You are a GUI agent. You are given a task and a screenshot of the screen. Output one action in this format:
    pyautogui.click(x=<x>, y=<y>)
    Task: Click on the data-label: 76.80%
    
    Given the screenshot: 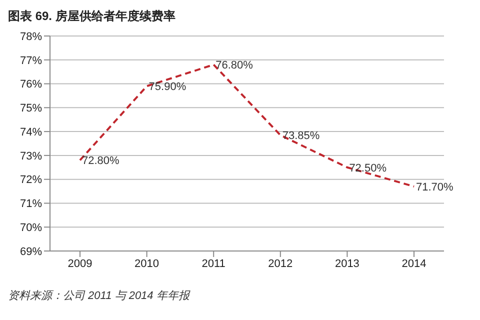 What is the action you would take?
    pyautogui.click(x=235, y=66)
    